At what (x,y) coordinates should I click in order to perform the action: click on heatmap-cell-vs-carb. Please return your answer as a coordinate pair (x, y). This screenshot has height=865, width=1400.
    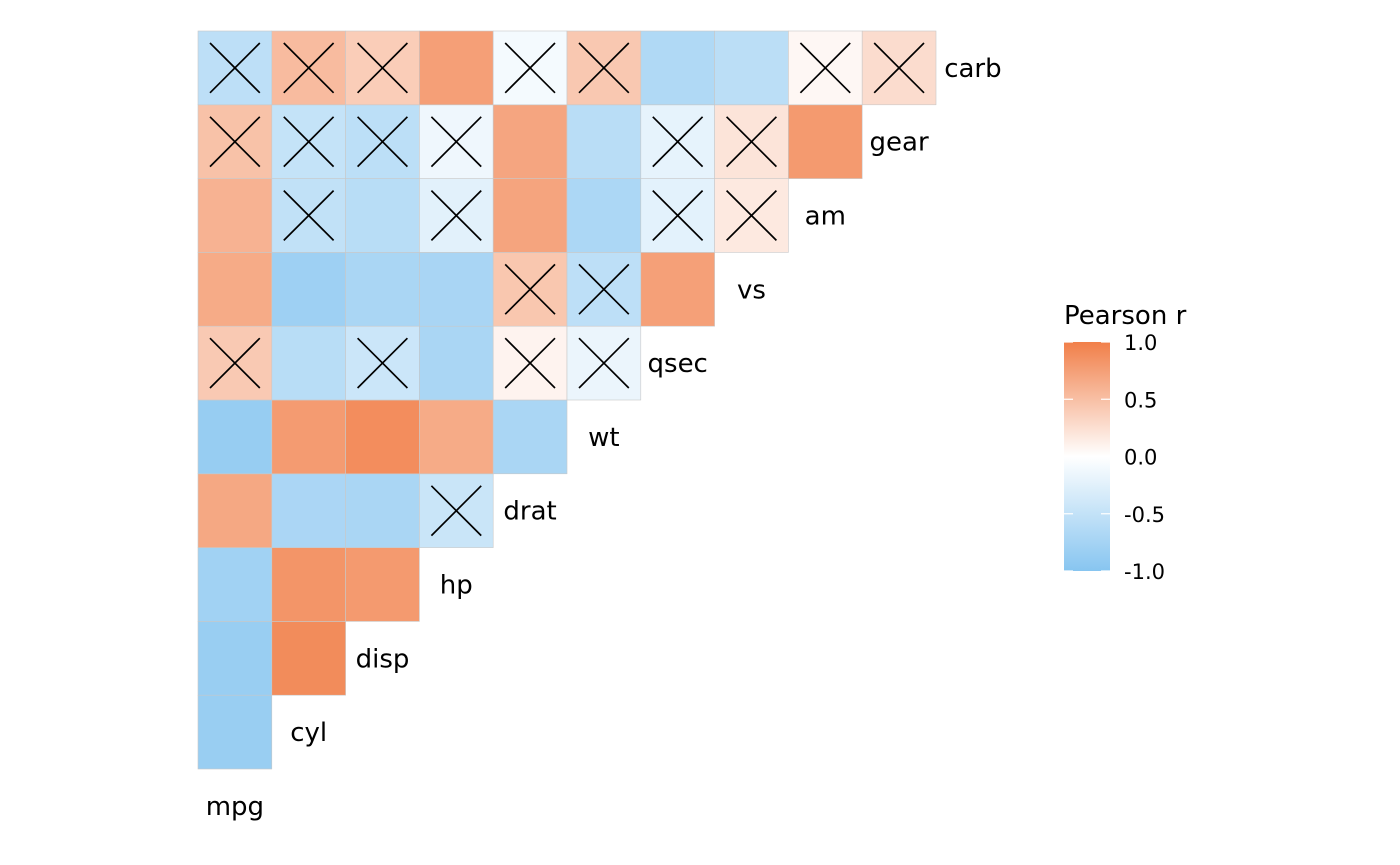
    Looking at the image, I should click on (751, 68).